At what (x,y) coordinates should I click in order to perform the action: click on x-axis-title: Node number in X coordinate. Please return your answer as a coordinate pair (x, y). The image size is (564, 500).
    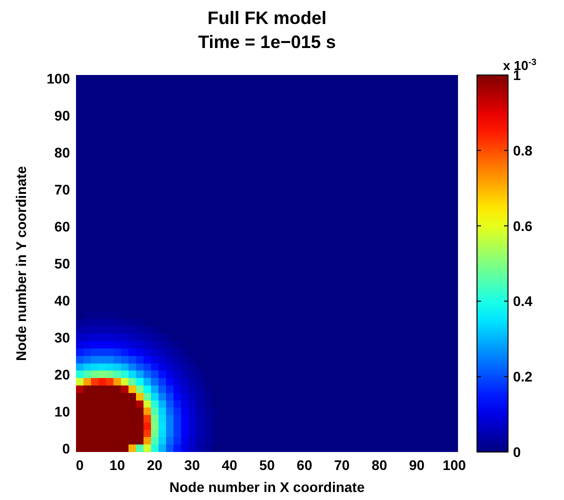
    Looking at the image, I should click on (267, 487).